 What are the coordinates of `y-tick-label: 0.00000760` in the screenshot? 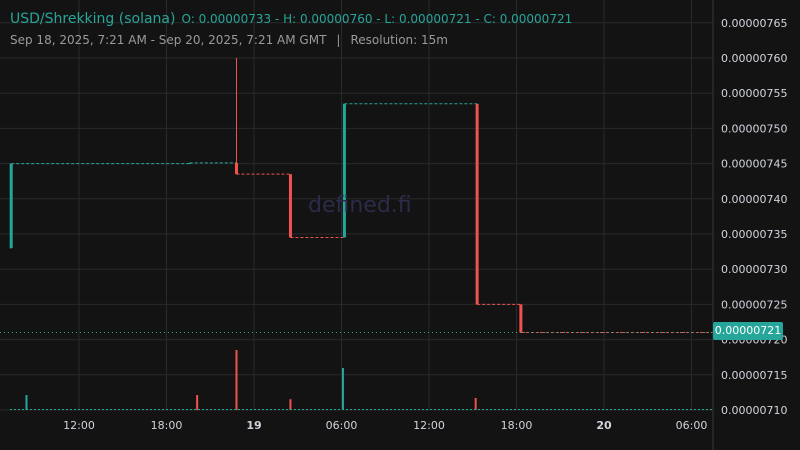 It's located at (754, 58).